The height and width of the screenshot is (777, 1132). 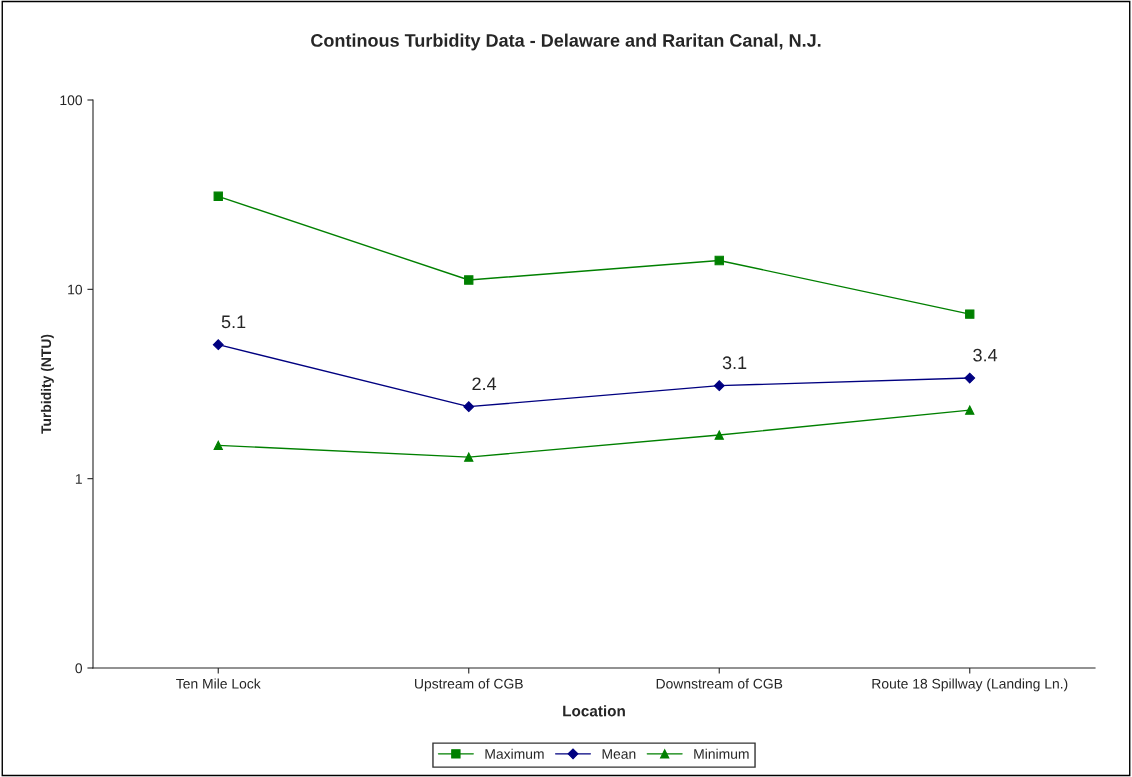 I want to click on y-tick-label: 0, so click(x=79, y=668).